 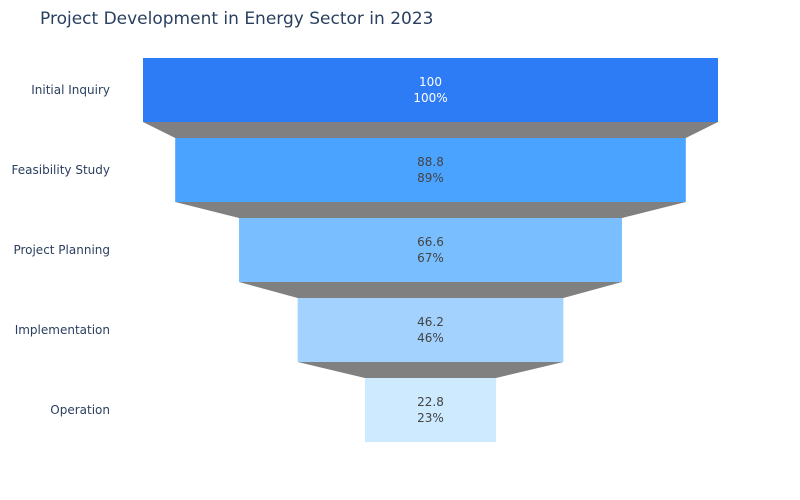 I want to click on category-label: Implementation, so click(x=62, y=330).